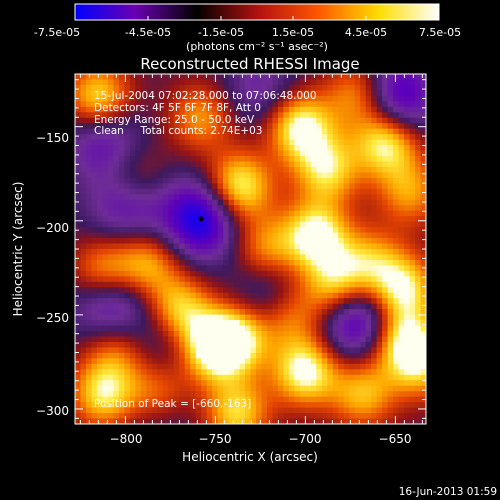 The height and width of the screenshot is (500, 500). I want to click on x-axis-label: Heliocentric X (arcsec), so click(250, 457).